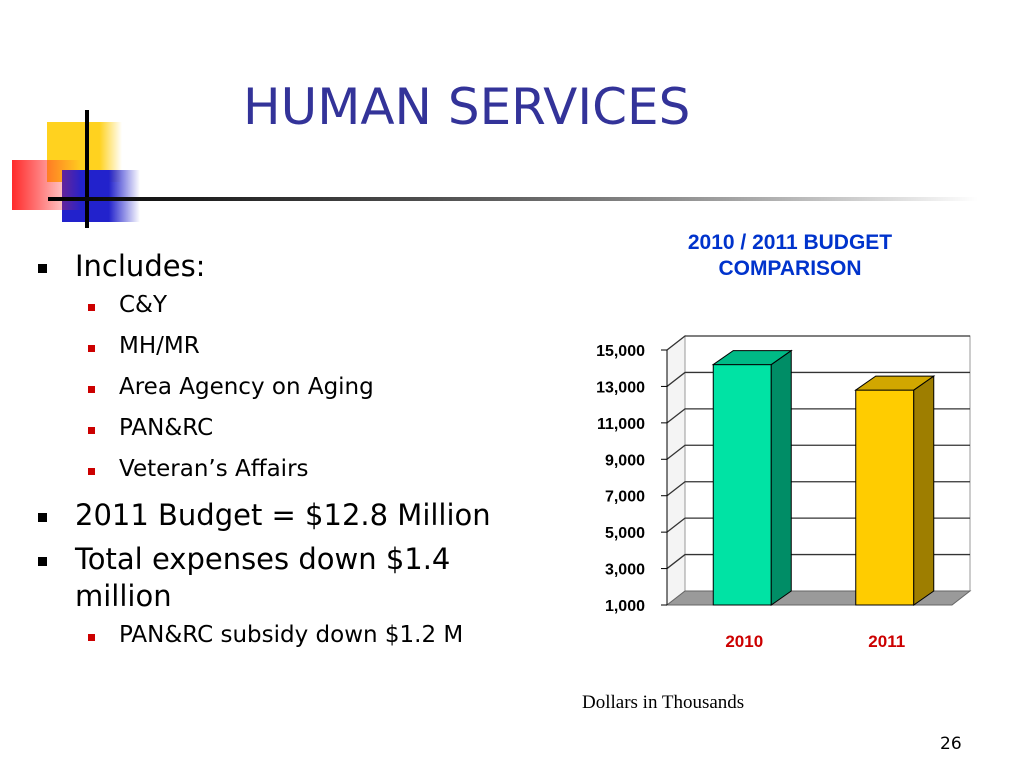 The width and height of the screenshot is (1024, 768). What do you see at coordinates (625, 570) in the screenshot?
I see `y-tick-label: 3,000` at bounding box center [625, 570].